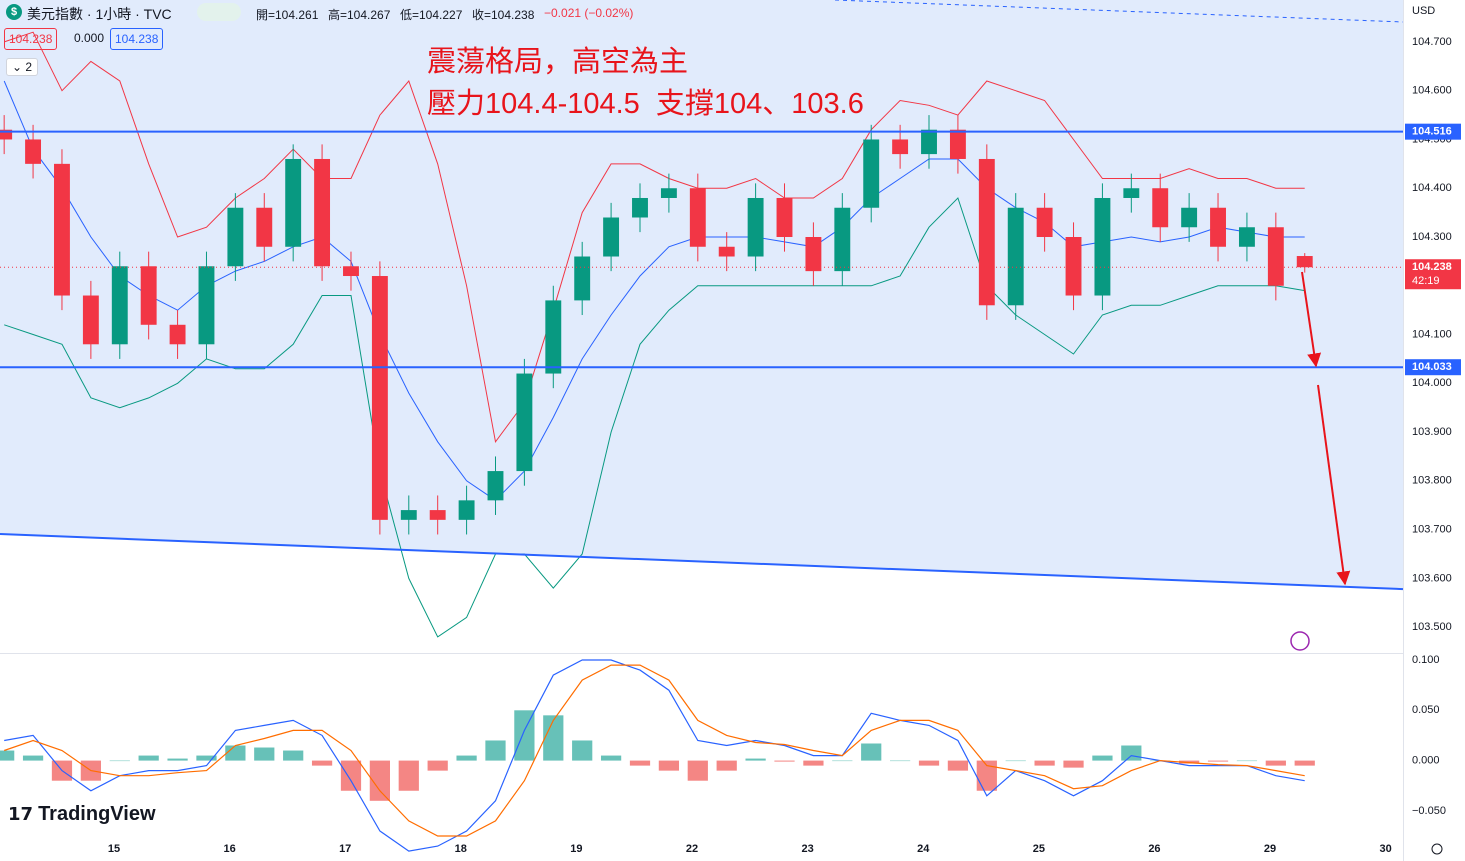 The height and width of the screenshot is (861, 1465). What do you see at coordinates (1424, 11) in the screenshot?
I see `currency-label: USD` at bounding box center [1424, 11].